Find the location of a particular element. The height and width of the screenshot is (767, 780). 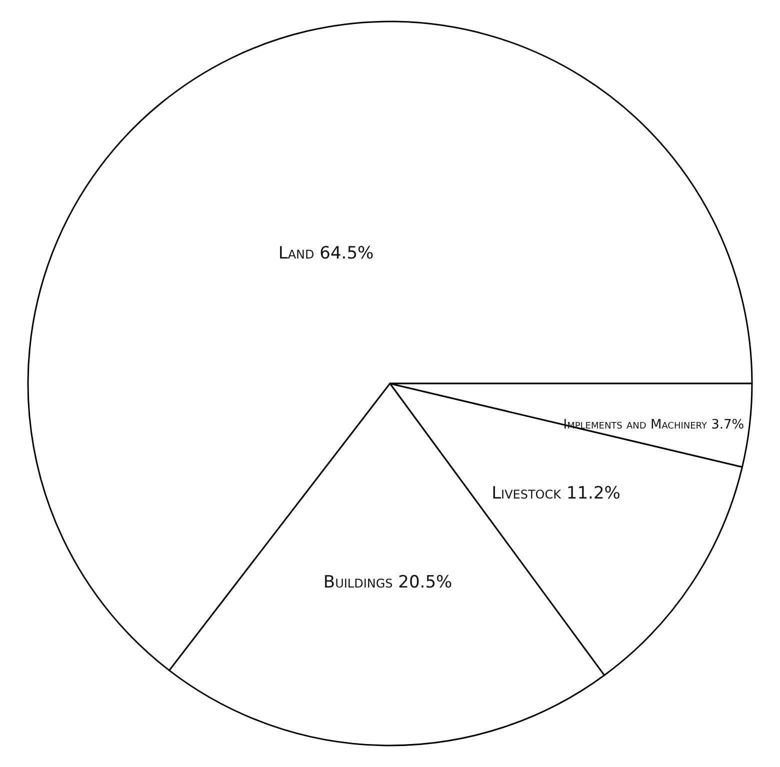

slice-label: Buildings 20.5% is located at coordinates (387, 582).